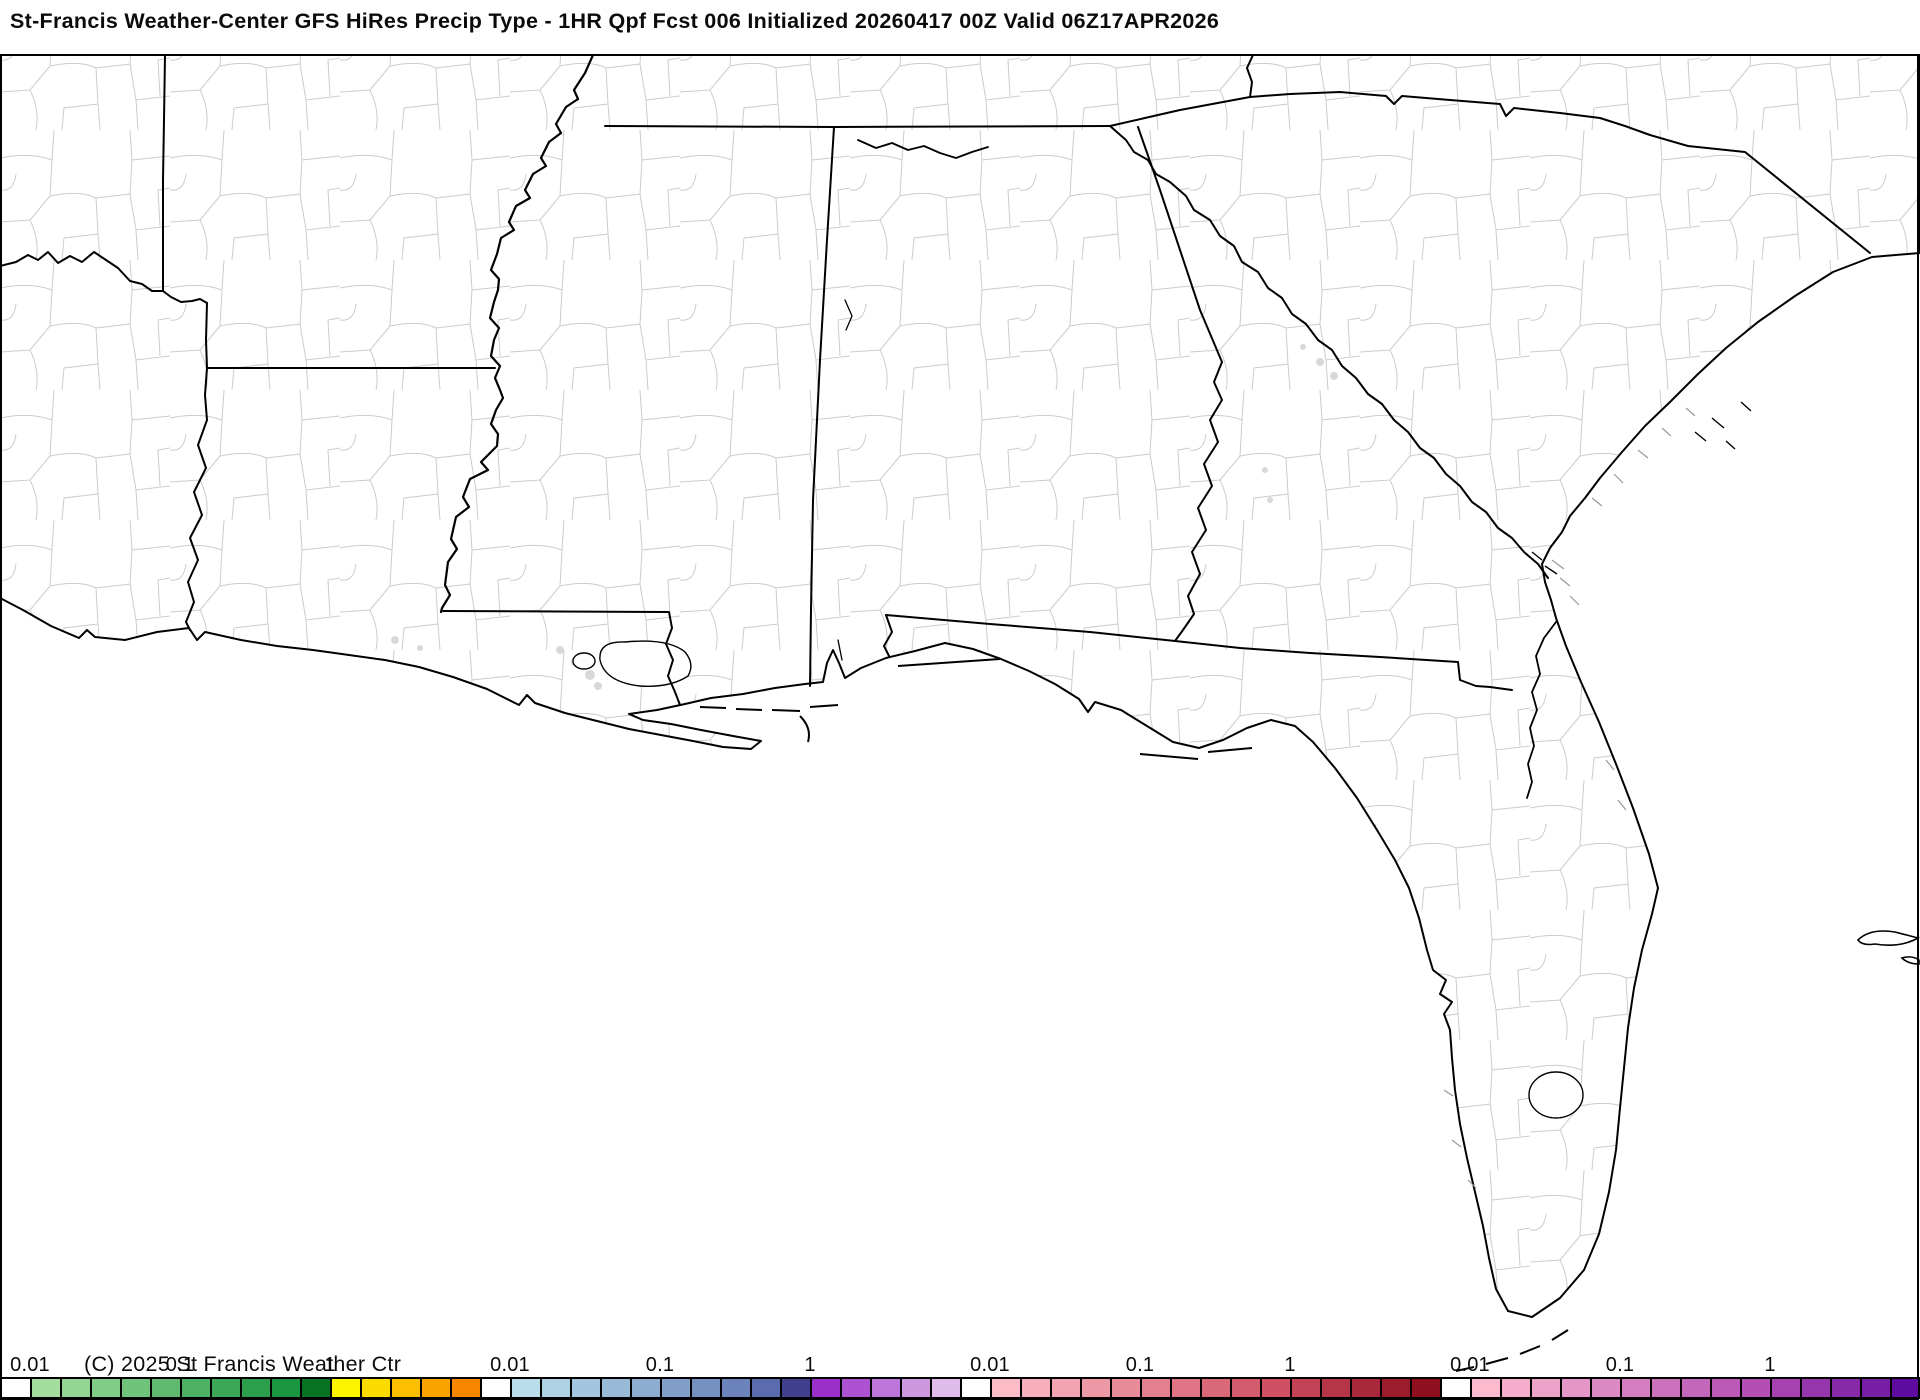 This screenshot has width=1920, height=1400. Describe the element at coordinates (1556, 1095) in the screenshot. I see `lake-okeechobee` at that location.